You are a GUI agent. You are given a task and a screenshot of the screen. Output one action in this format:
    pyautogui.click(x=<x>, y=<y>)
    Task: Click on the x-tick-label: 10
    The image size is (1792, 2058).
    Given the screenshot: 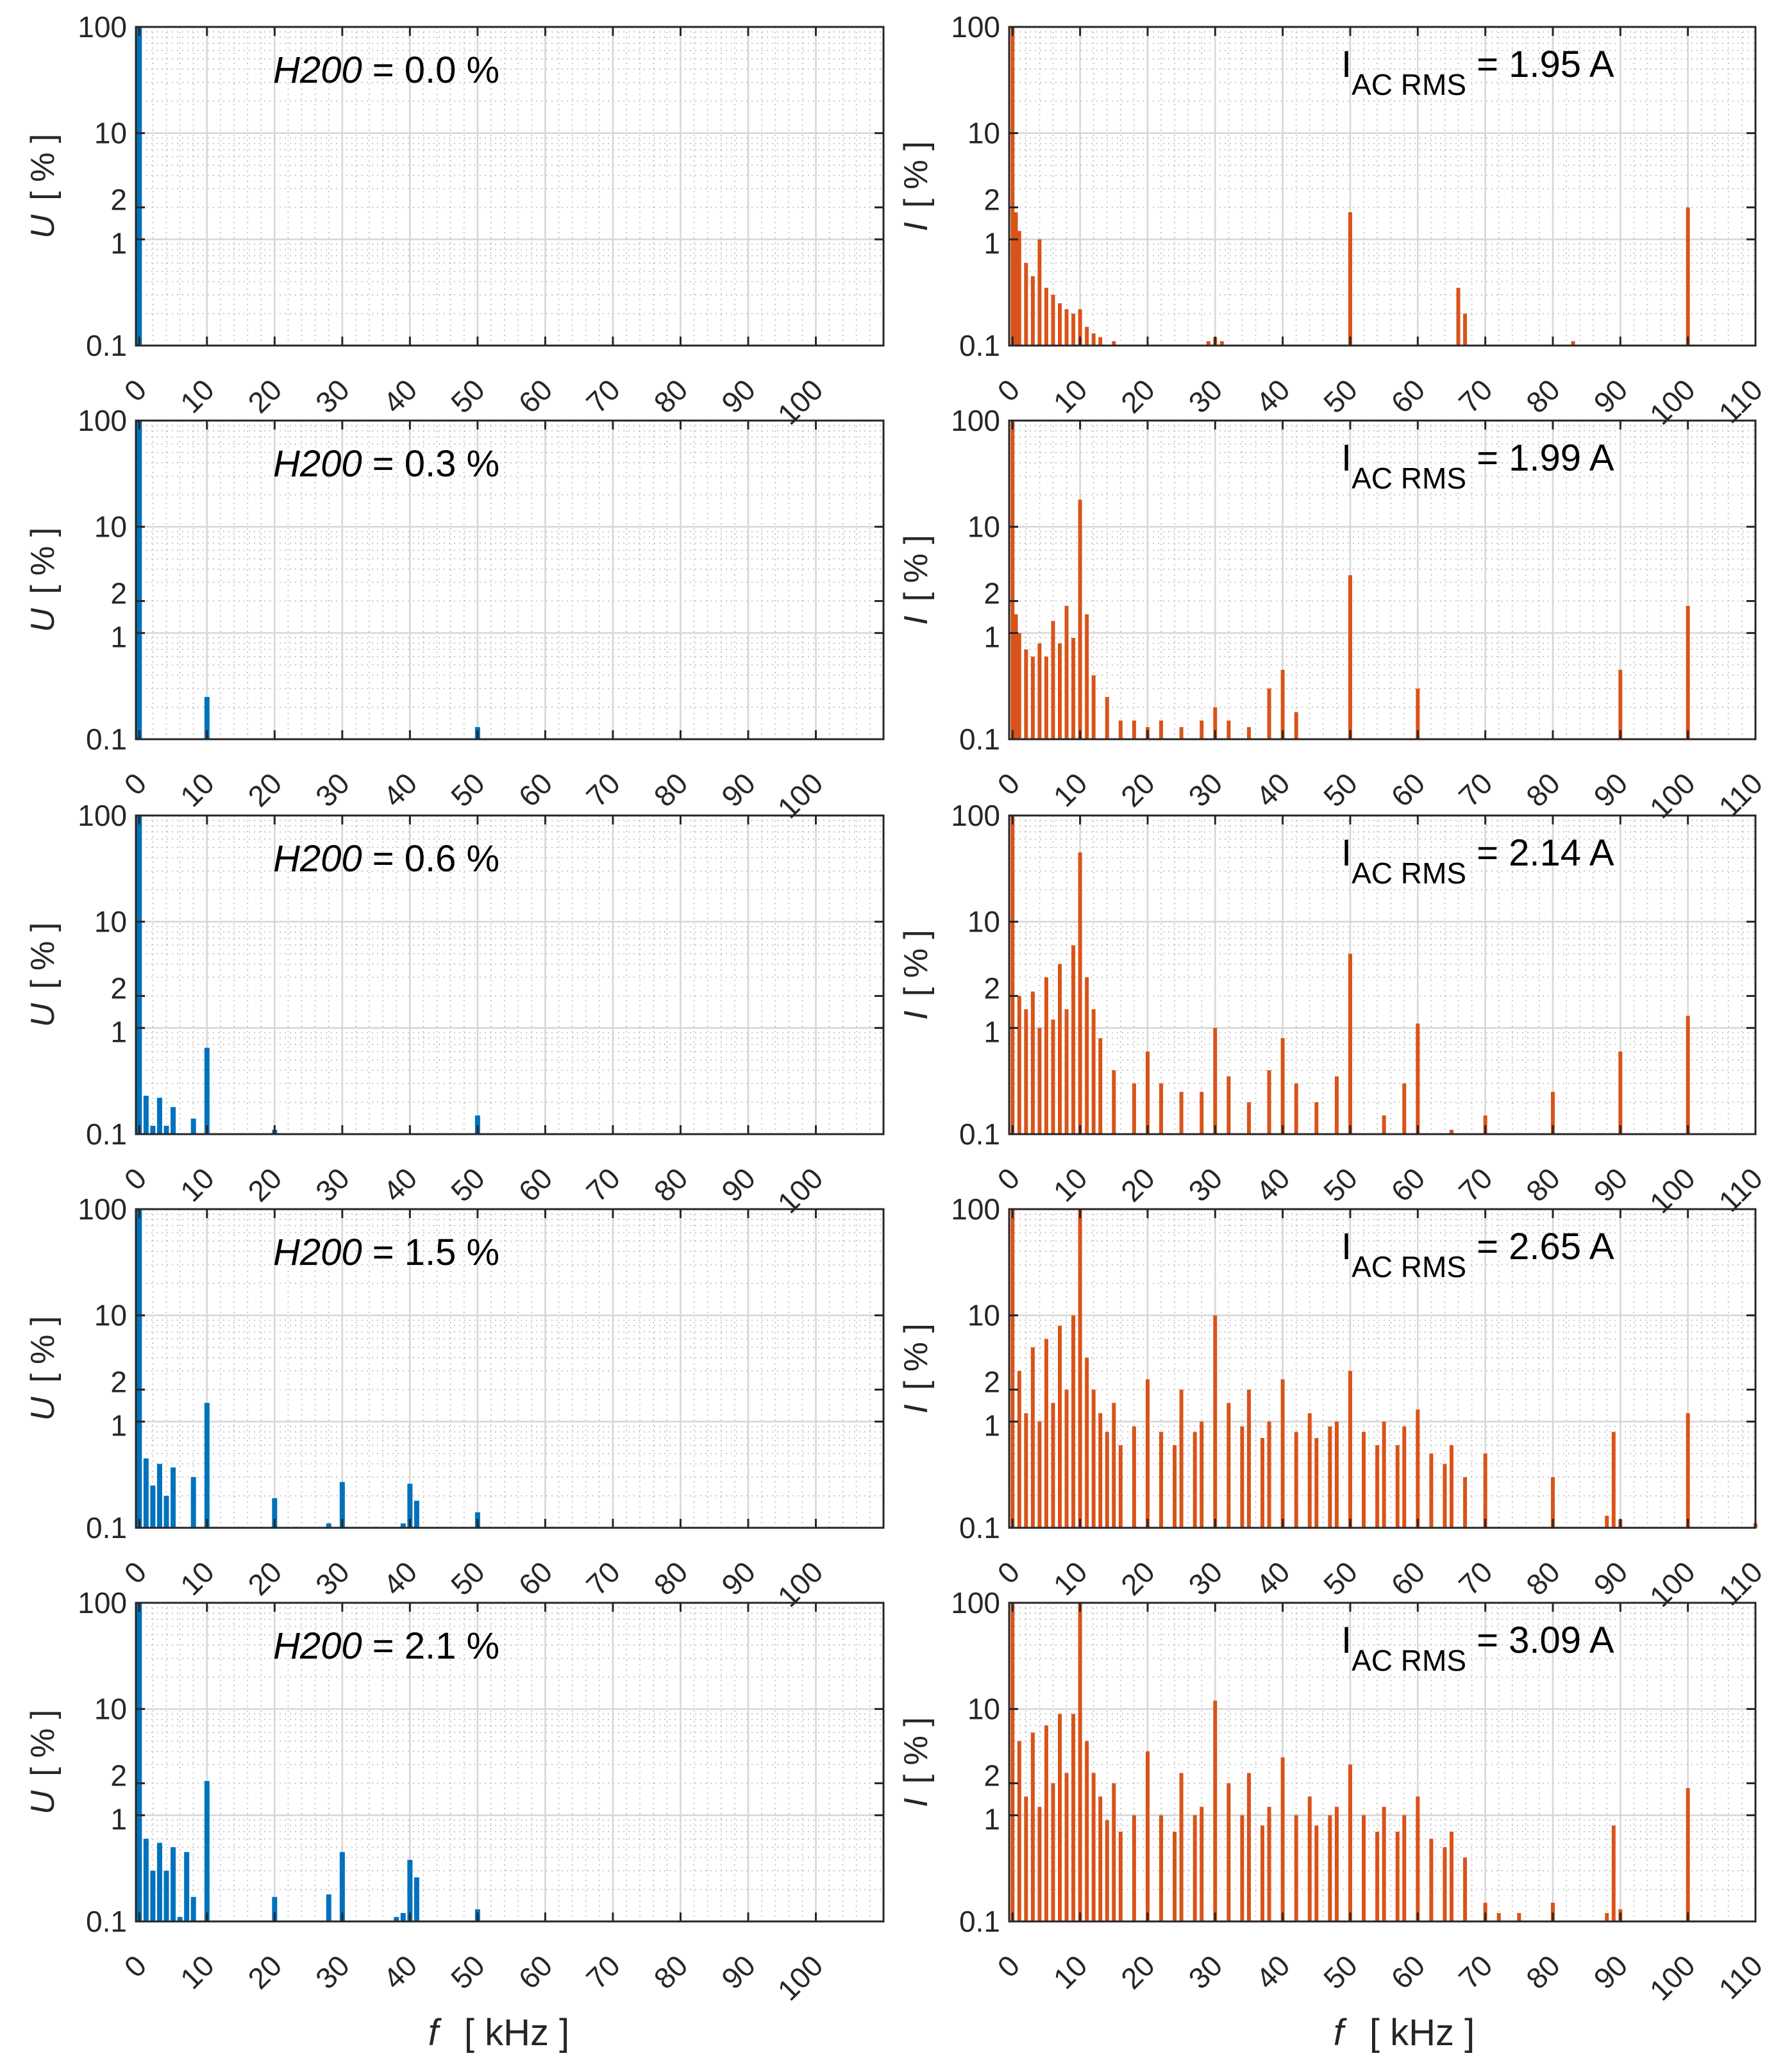 What is the action you would take?
    pyautogui.click(x=1070, y=1184)
    